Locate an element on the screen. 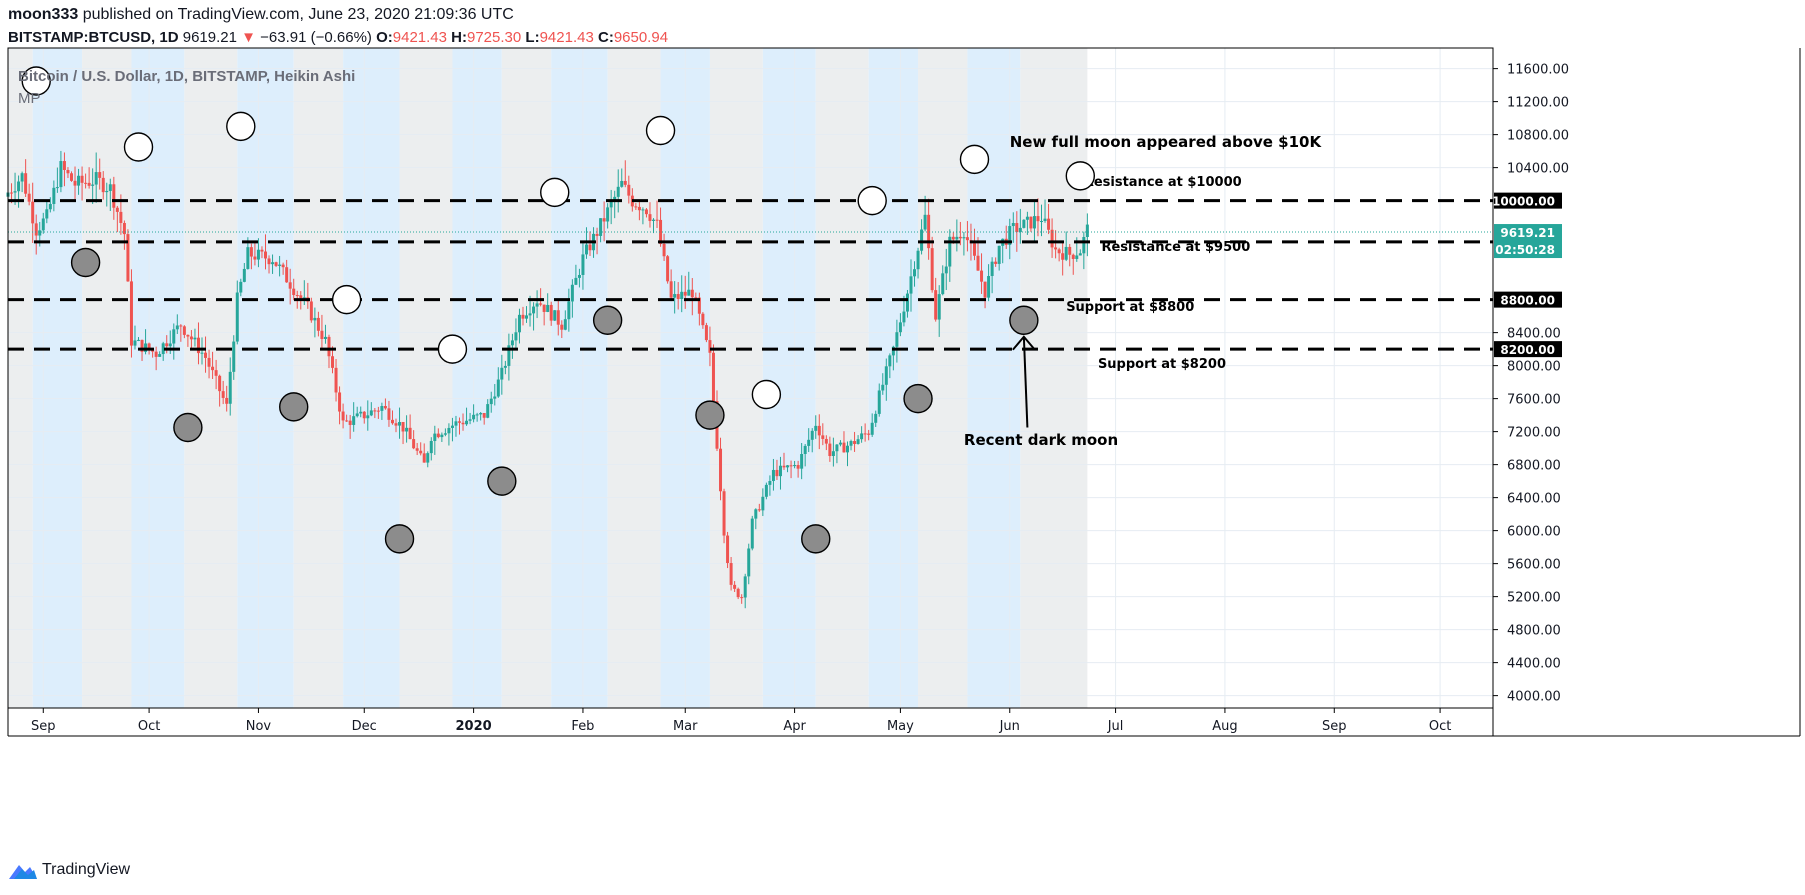 This screenshot has height=895, width=1805. symbol-label: BITSTAMP:BTCUSD, 1D is located at coordinates (93, 37).